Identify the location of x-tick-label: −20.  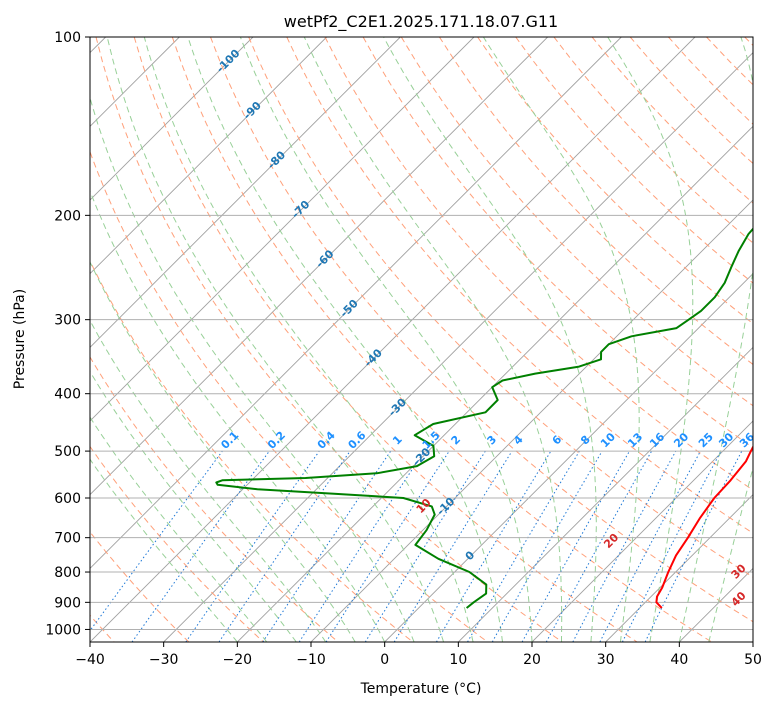
(238, 660).